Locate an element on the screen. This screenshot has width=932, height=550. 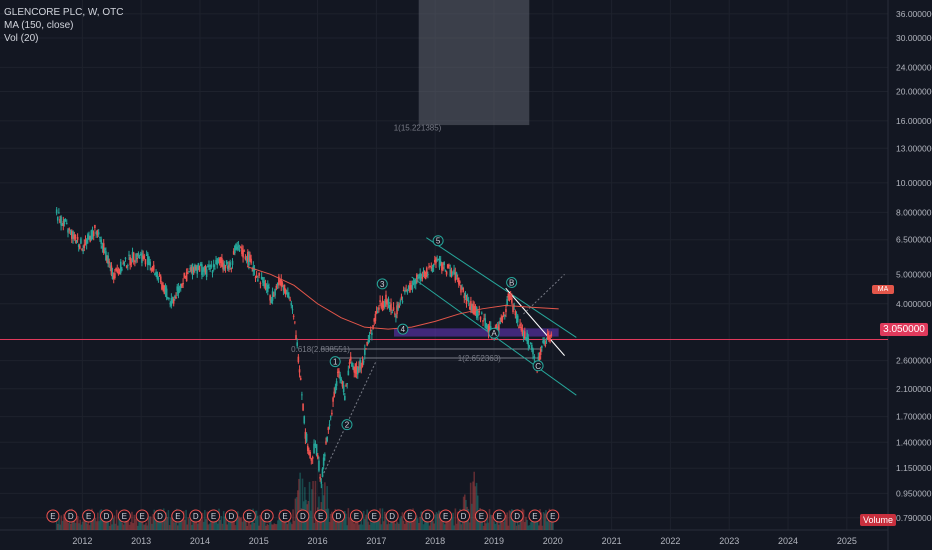
wave-label-circle is located at coordinates (347, 425).